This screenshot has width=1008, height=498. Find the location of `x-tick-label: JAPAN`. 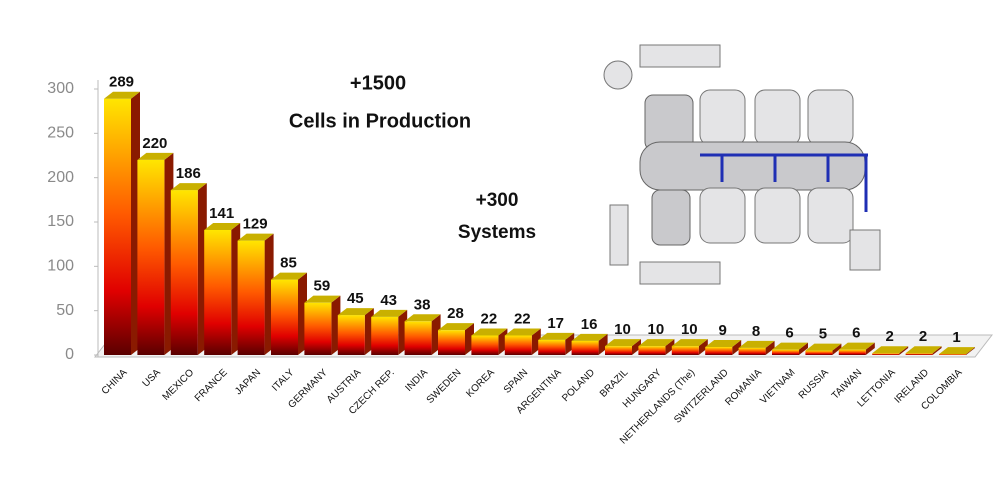

x-tick-label: JAPAN is located at coordinates (248, 382).